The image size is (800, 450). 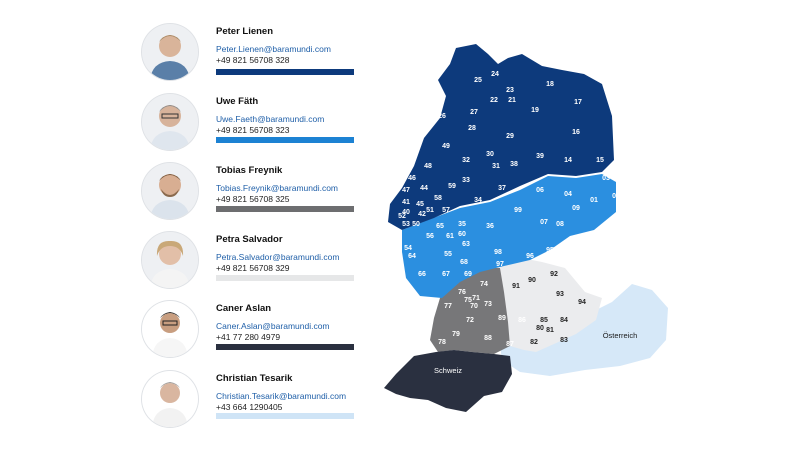 I want to click on region-label-73: 73, so click(x=488, y=304).